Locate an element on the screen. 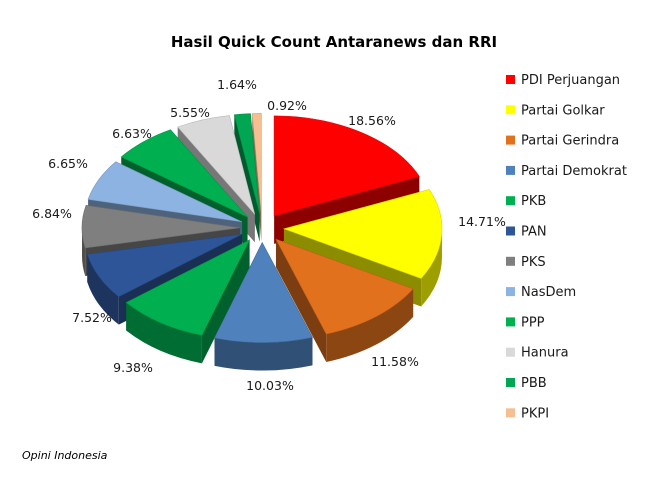  legend-item-7: PKS is located at coordinates (526, 262).